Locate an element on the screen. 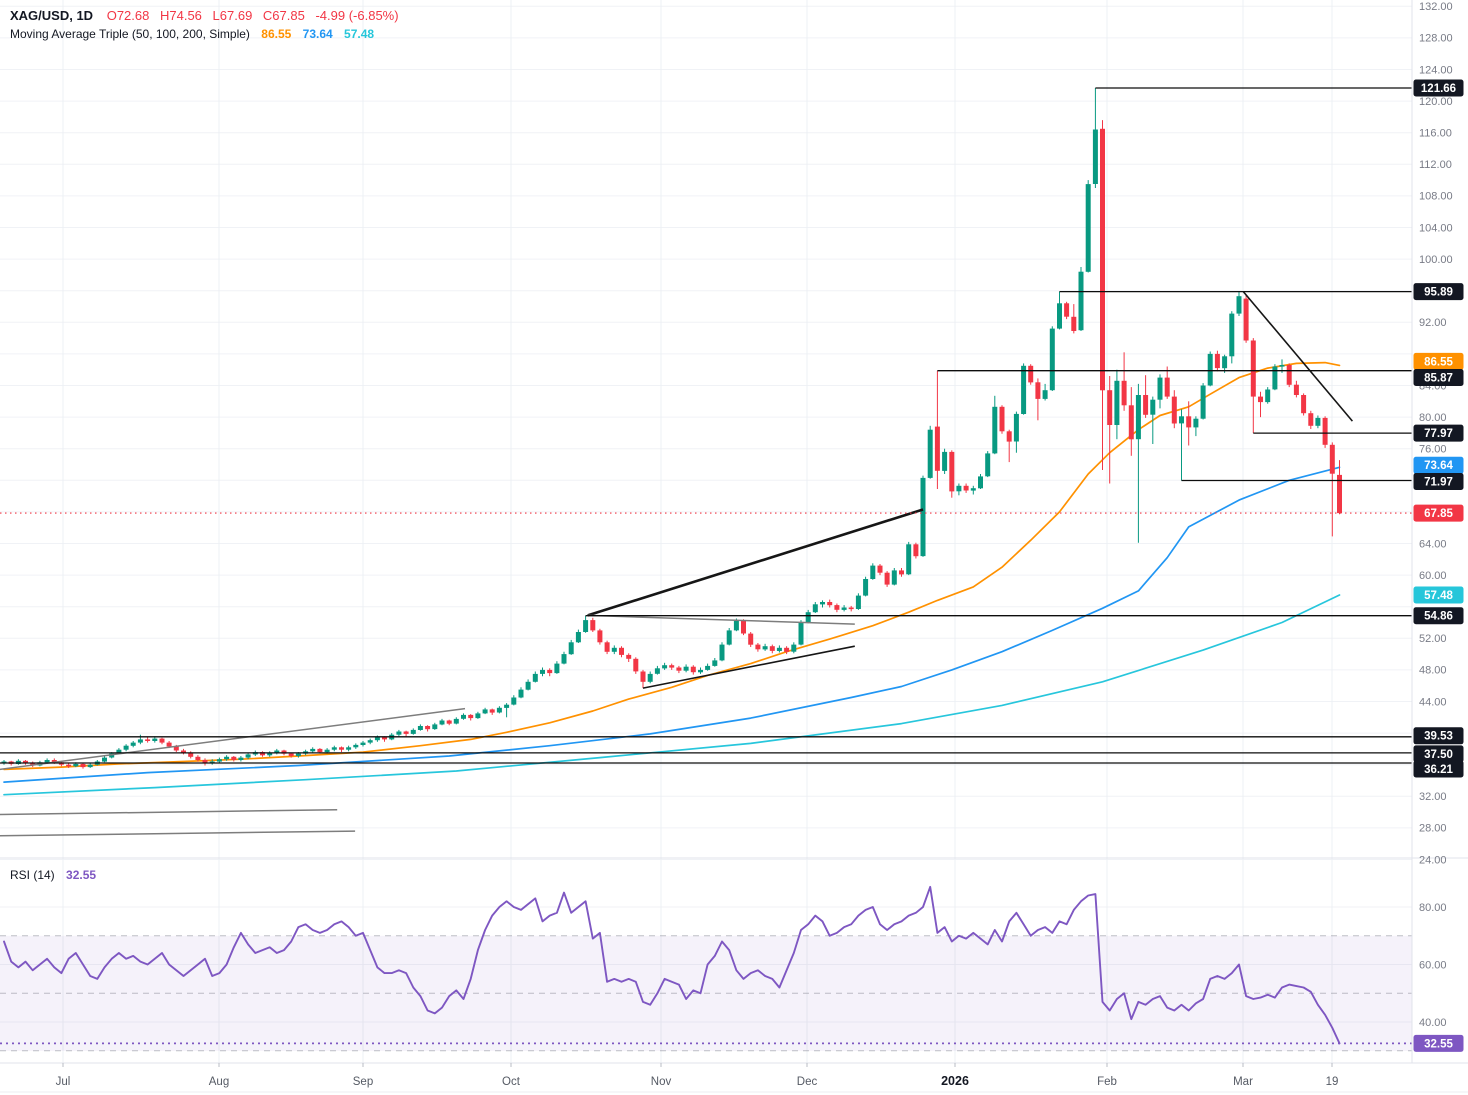 The width and height of the screenshot is (1468, 1095). time-axis is located at coordinates (734, 1079).